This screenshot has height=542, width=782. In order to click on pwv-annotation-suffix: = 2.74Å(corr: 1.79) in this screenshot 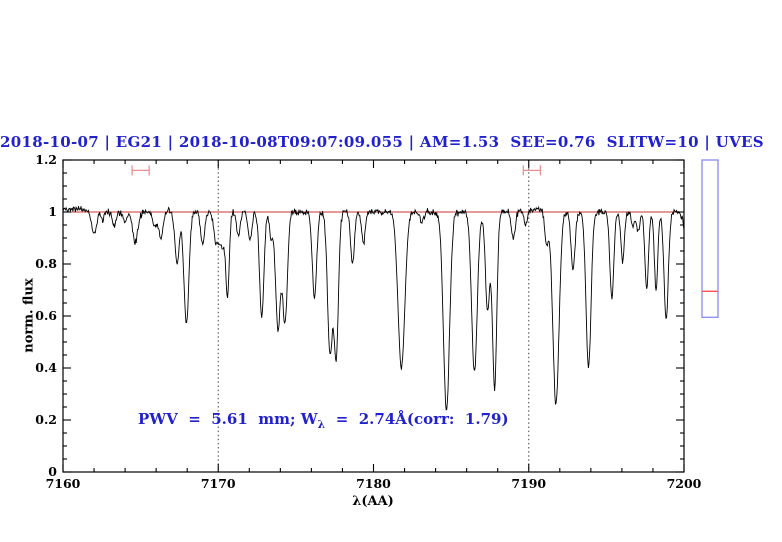, I will do `click(417, 419)`.